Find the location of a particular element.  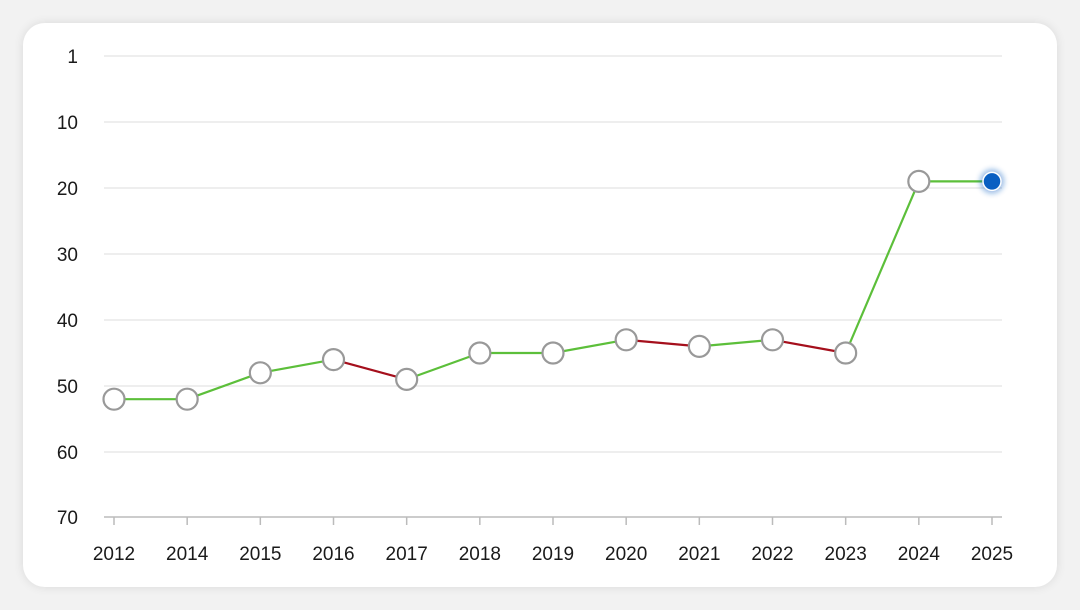

y-tick-label: 60 is located at coordinates (67, 453).